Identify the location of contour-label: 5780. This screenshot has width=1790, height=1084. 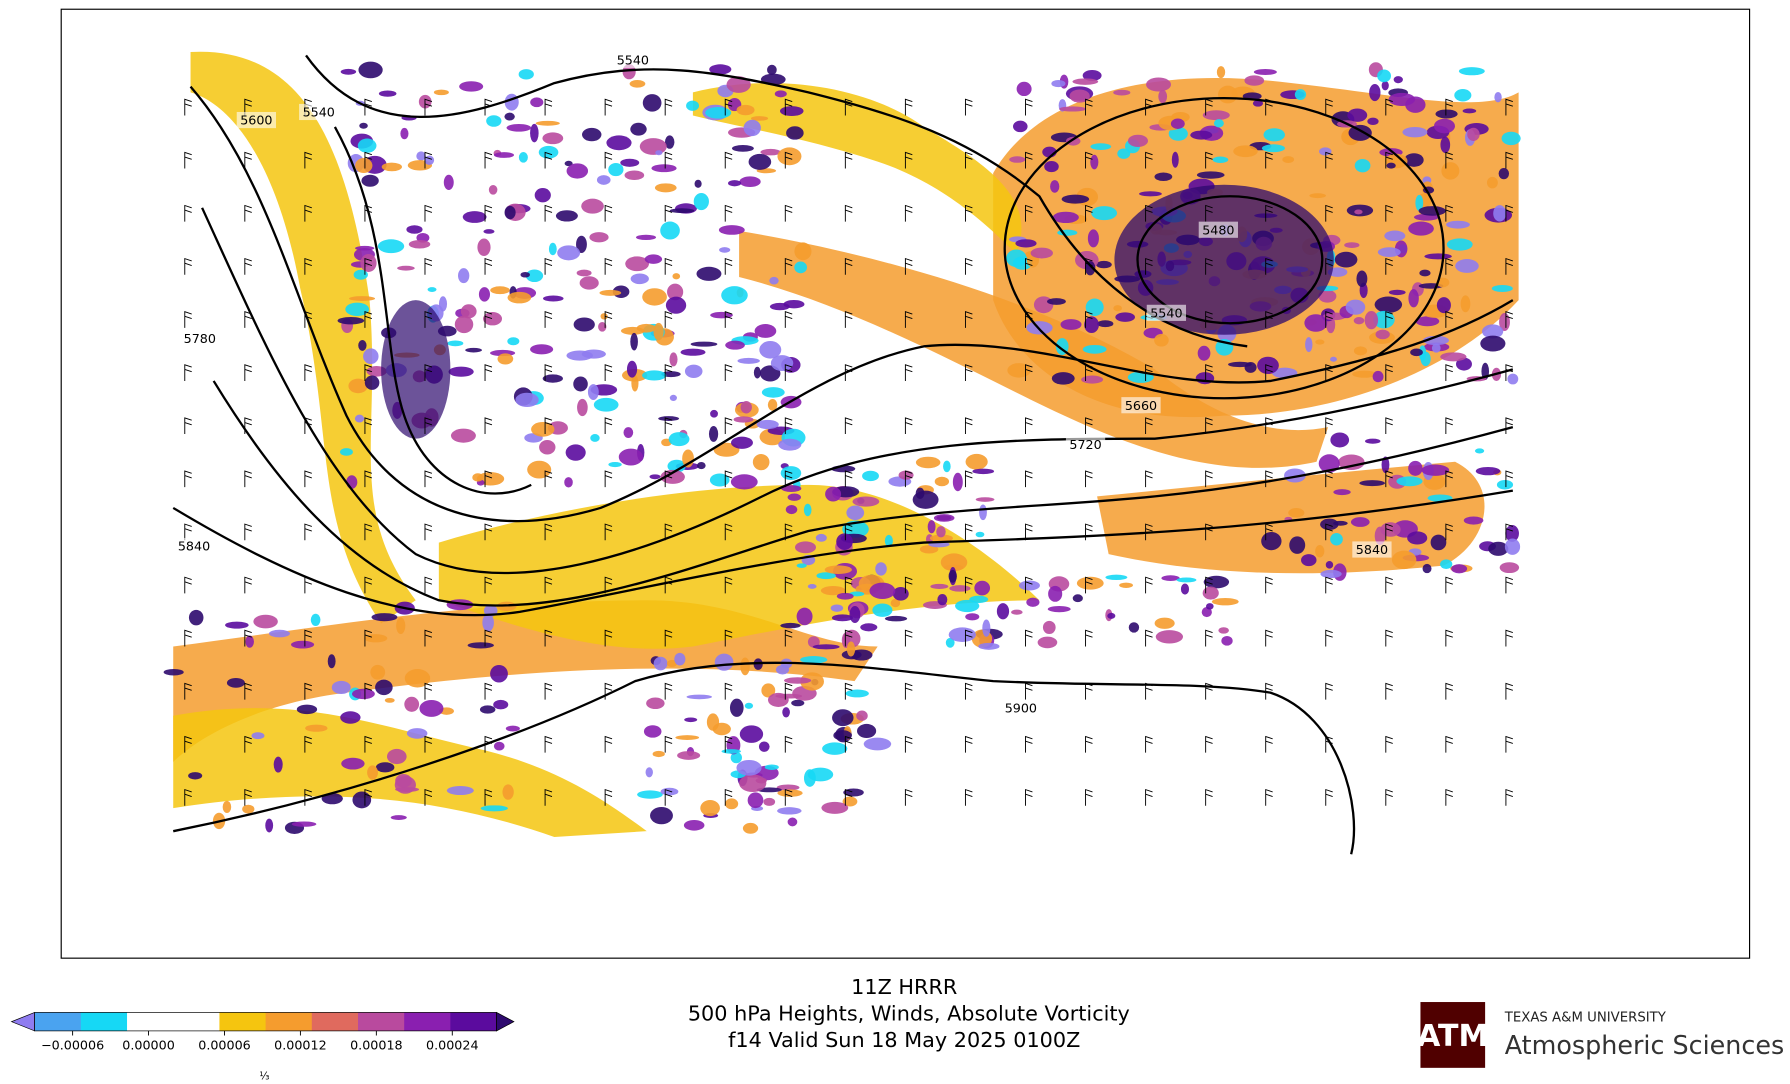
(200, 338).